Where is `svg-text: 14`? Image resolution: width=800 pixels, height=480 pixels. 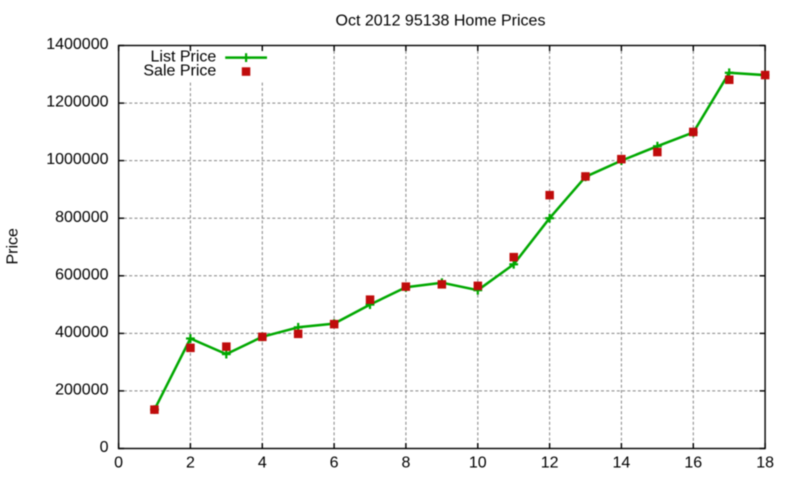 svg-text: 14 is located at coordinates (622, 463).